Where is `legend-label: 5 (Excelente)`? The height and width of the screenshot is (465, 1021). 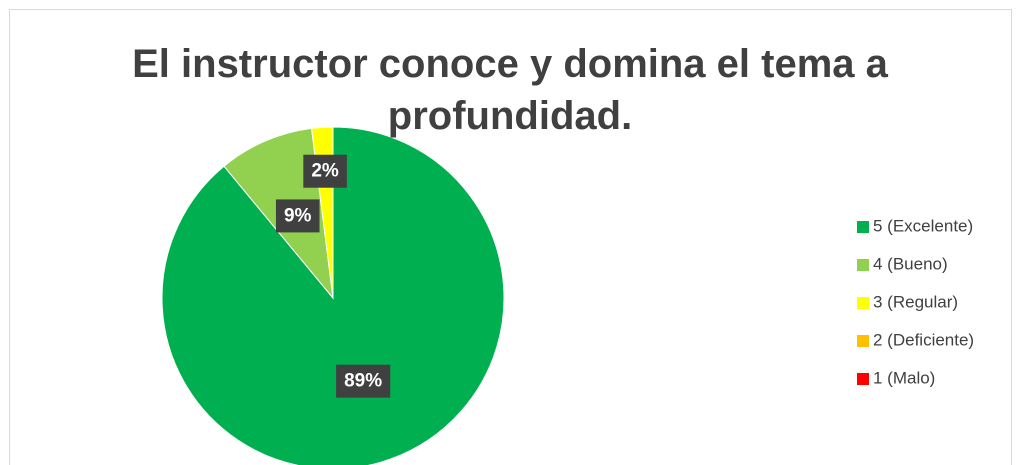
legend-label: 5 (Excelente) is located at coordinates (923, 225).